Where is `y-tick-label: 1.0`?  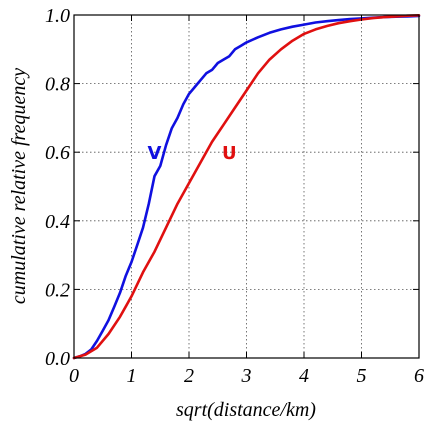 y-tick-label: 1.0 is located at coordinates (57, 16).